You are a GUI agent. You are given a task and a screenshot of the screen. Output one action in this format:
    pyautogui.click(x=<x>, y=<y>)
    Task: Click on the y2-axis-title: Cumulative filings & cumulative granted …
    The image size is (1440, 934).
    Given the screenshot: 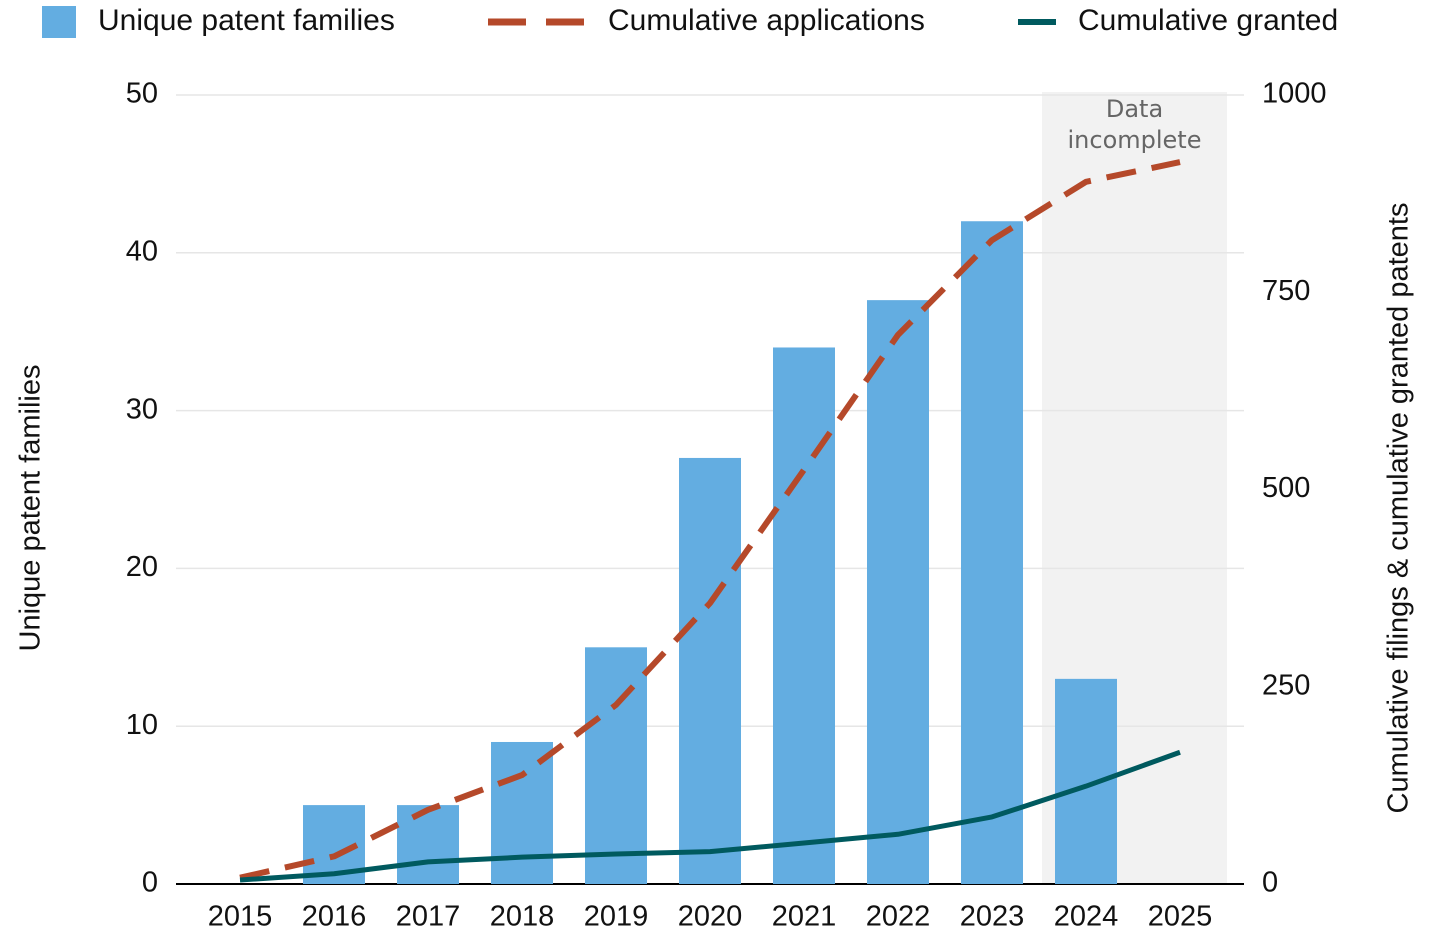 What is the action you would take?
    pyautogui.click(x=1399, y=508)
    